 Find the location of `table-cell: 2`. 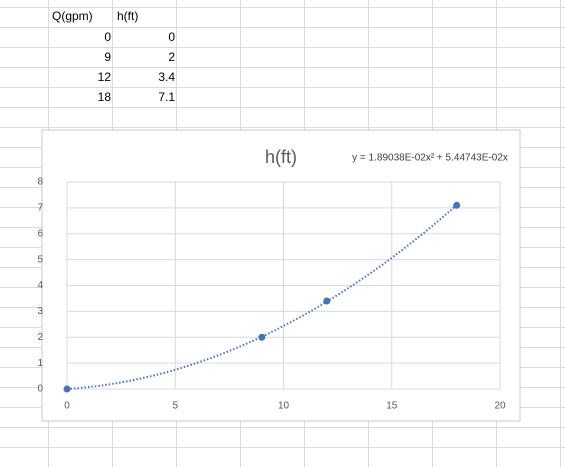

table-cell: 2 is located at coordinates (171, 57).